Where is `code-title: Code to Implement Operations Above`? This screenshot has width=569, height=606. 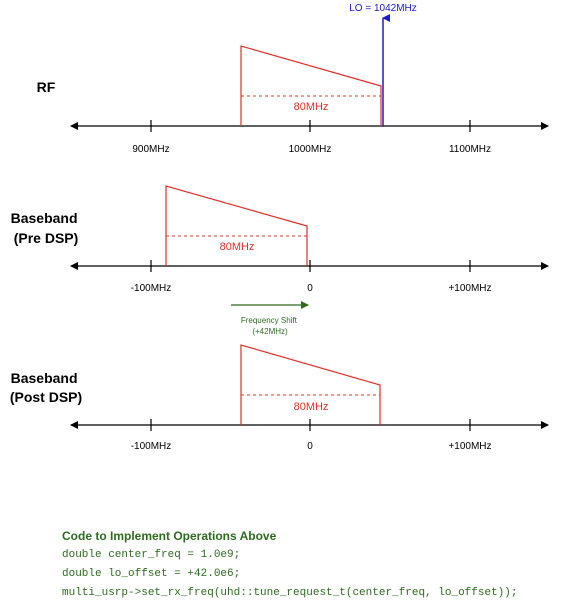 code-title: Code to Implement Operations Above is located at coordinates (169, 536).